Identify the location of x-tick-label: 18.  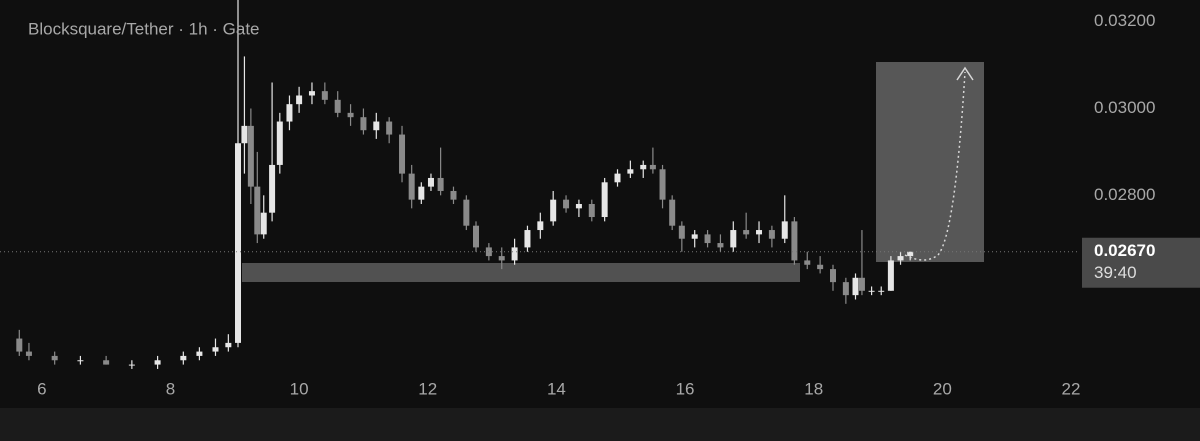
(813, 388).